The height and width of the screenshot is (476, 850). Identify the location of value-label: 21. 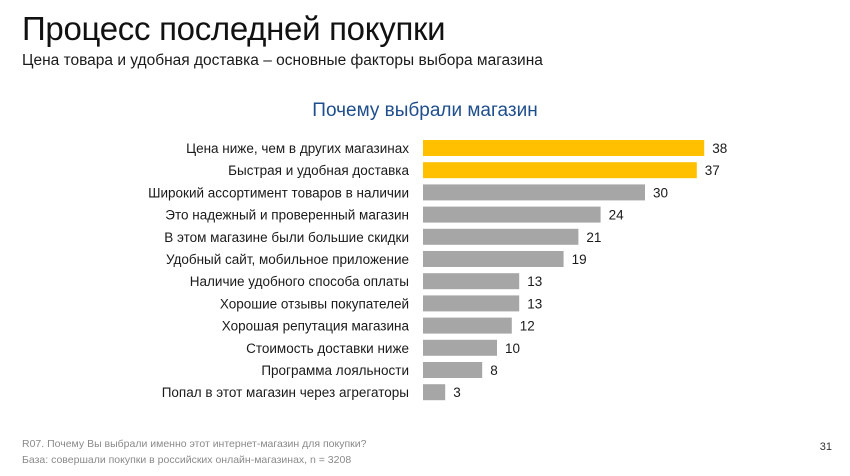
(593, 237).